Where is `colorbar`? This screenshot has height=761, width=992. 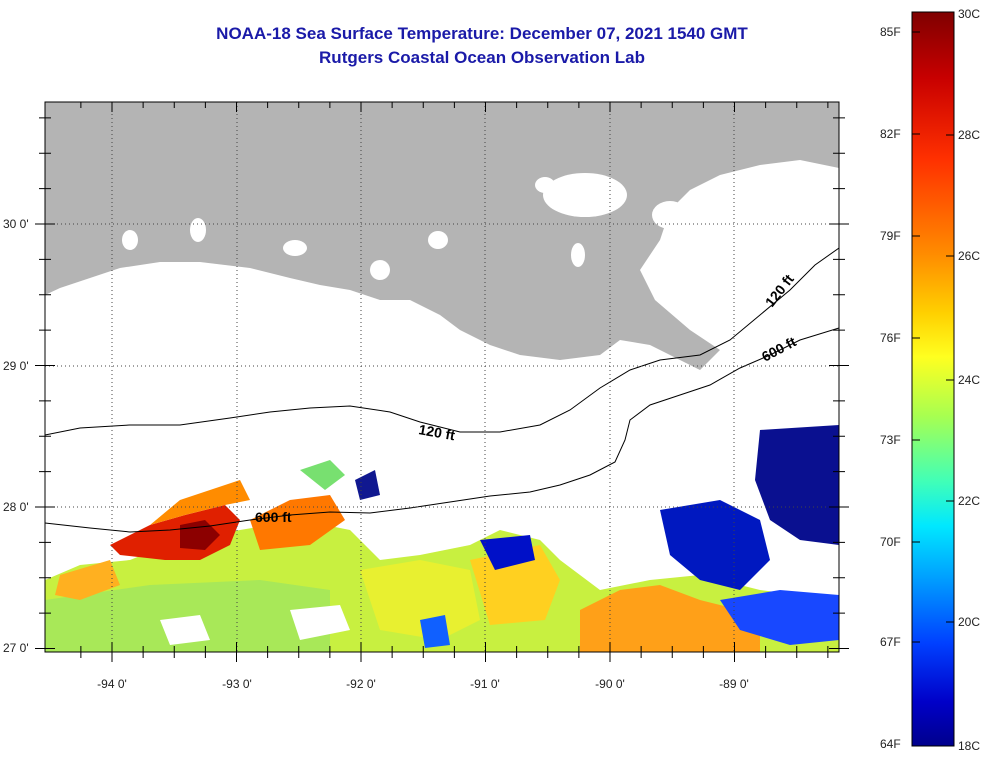
colorbar is located at coordinates (933, 379).